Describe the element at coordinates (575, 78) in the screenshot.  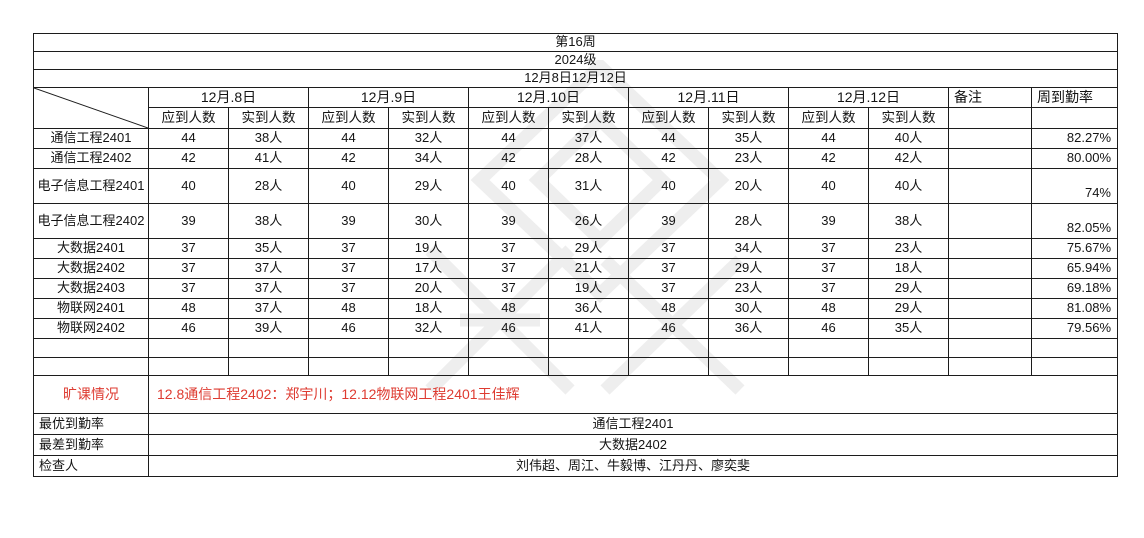
I see `title-row-range: 12月8日12月12日` at that location.